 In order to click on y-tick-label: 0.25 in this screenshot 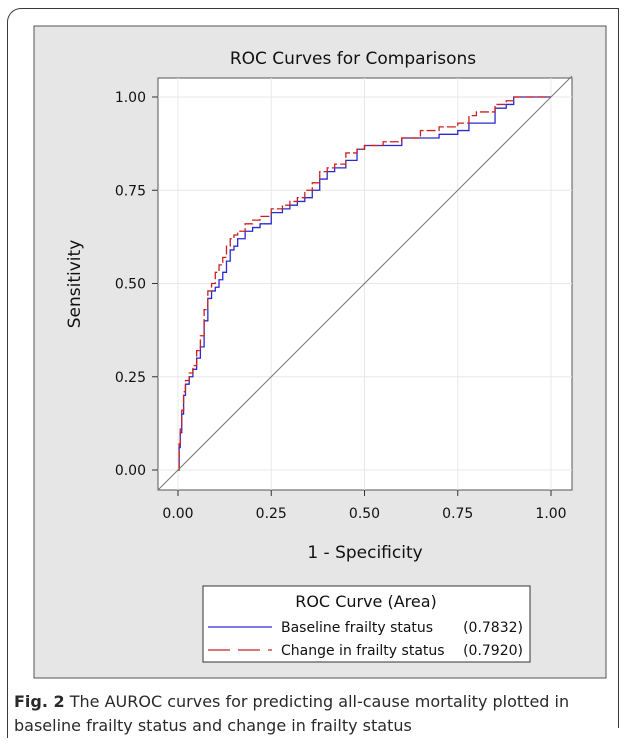, I will do `click(130, 378)`.